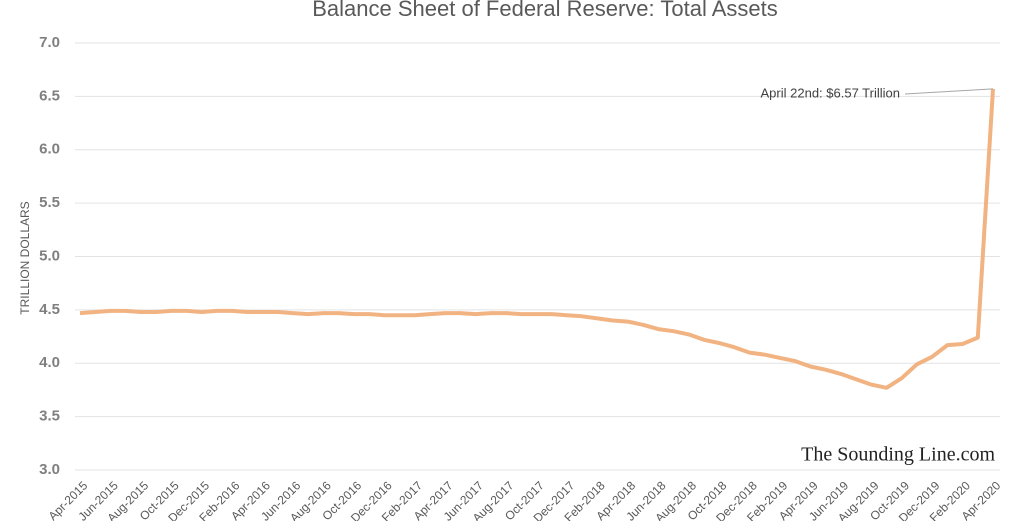  Describe the element at coordinates (49, 149) in the screenshot. I see `y-tick-label: 6.0` at that location.